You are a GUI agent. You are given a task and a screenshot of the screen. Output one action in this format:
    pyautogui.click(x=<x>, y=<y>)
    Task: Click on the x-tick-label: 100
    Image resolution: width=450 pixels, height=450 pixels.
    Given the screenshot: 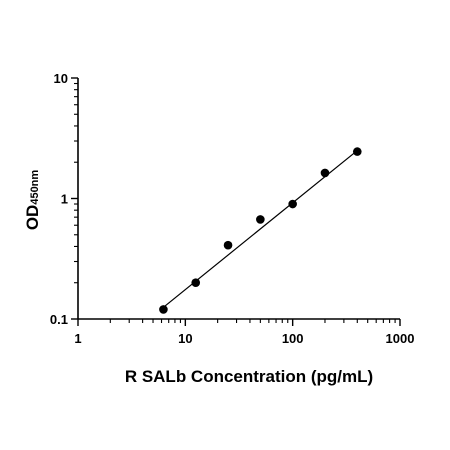 What is the action you would take?
    pyautogui.click(x=293, y=338)
    